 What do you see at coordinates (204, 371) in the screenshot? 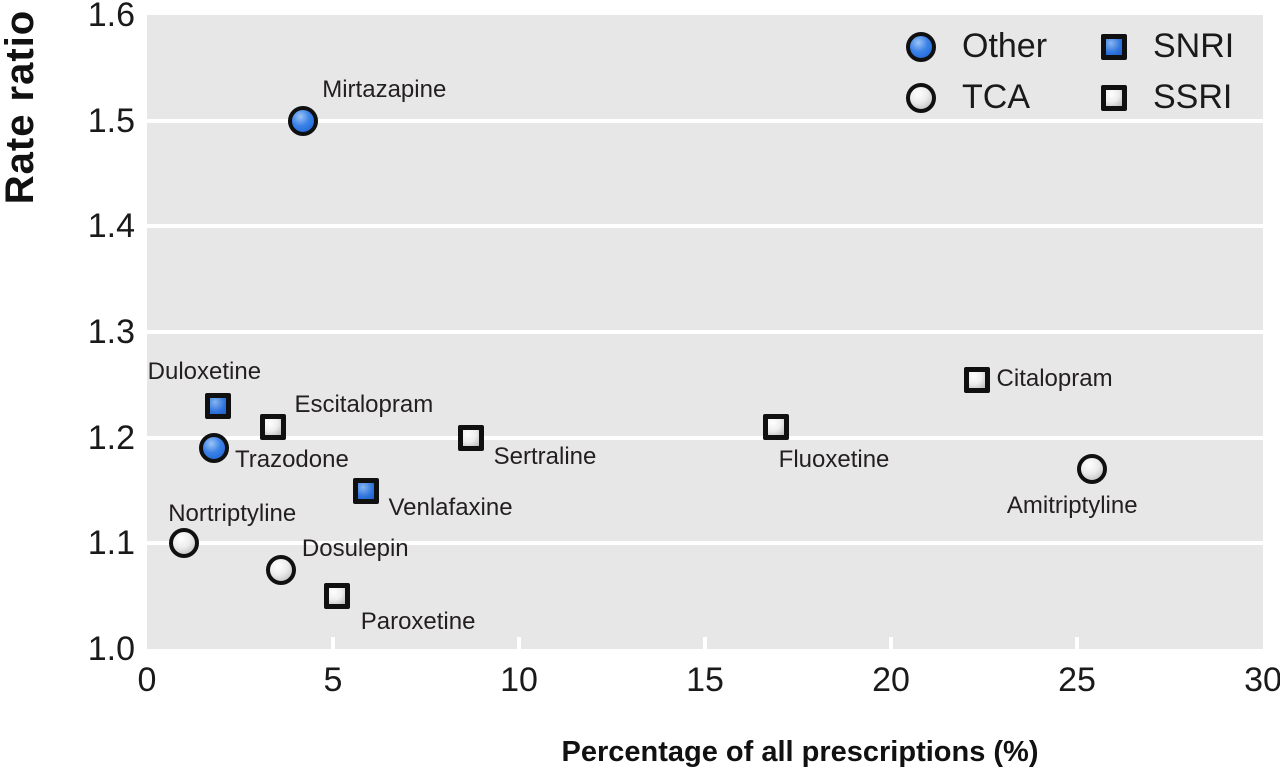
I see `point-label-duloxetine: Duloxetine` at bounding box center [204, 371].